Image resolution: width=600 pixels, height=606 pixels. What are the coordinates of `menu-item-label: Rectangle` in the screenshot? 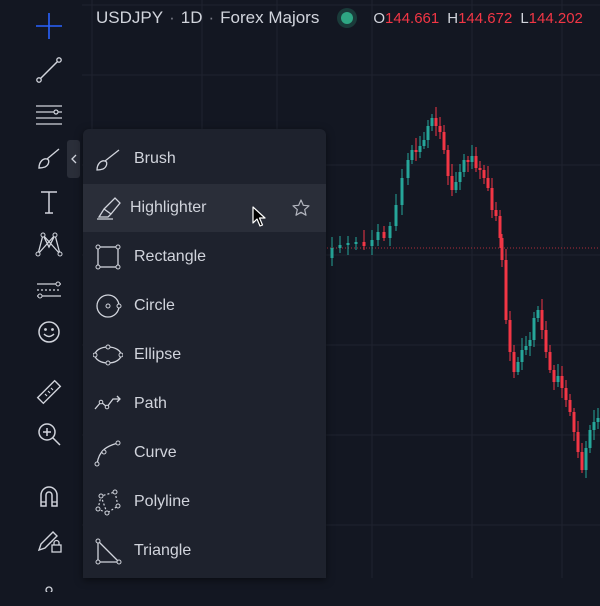 It's located at (170, 256).